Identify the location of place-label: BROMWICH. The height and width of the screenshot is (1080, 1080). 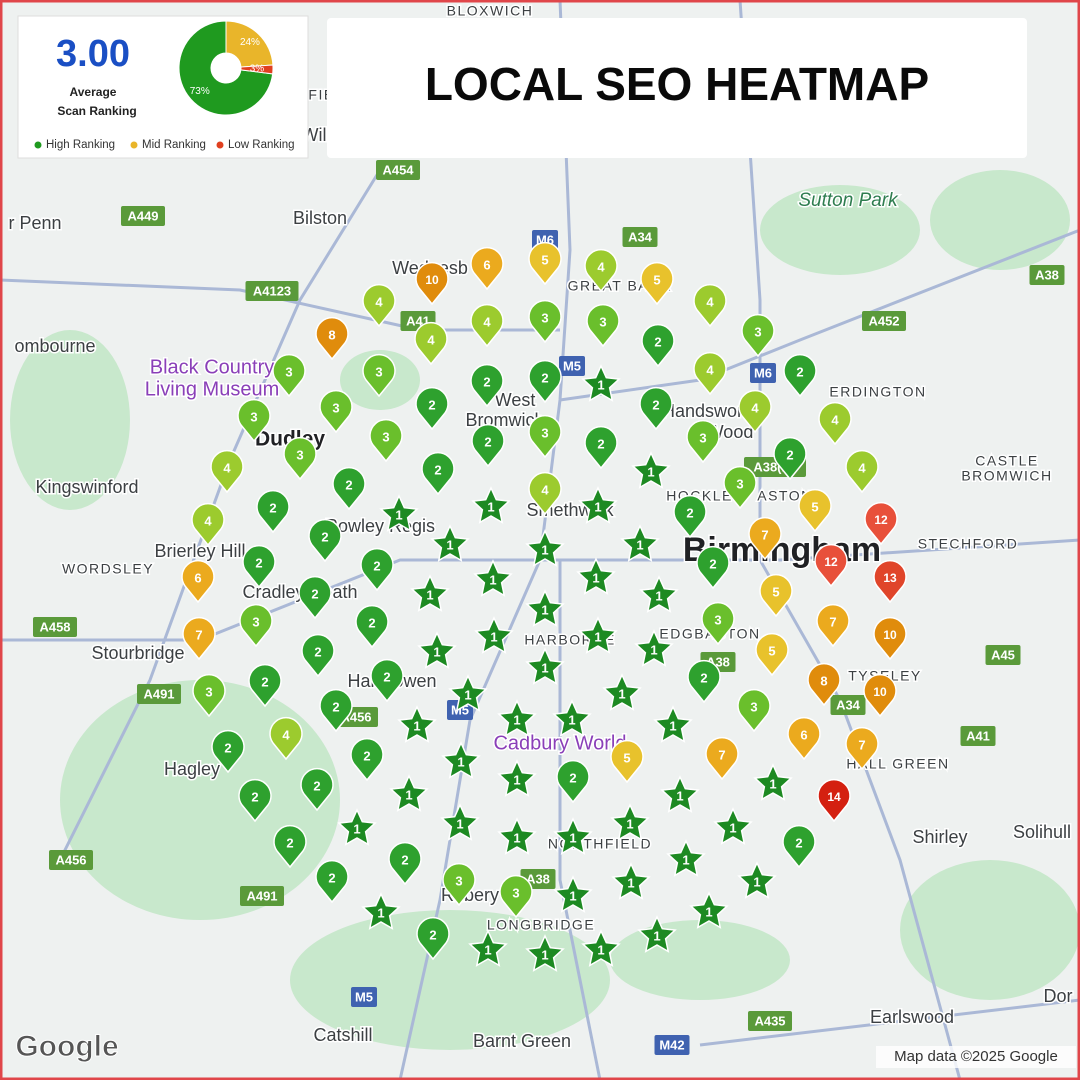
(1006, 476).